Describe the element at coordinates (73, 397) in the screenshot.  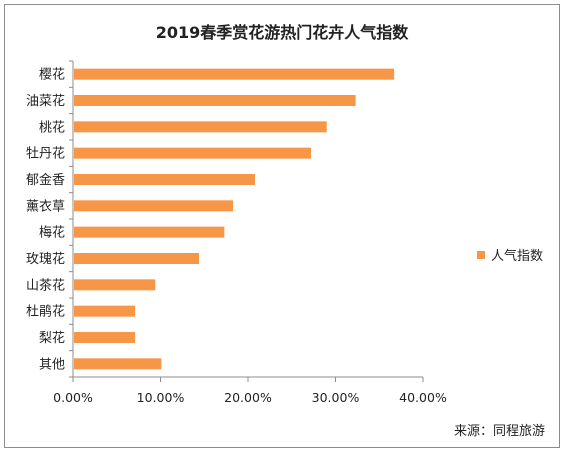
I see `x-tick-label: 0.00%` at that location.